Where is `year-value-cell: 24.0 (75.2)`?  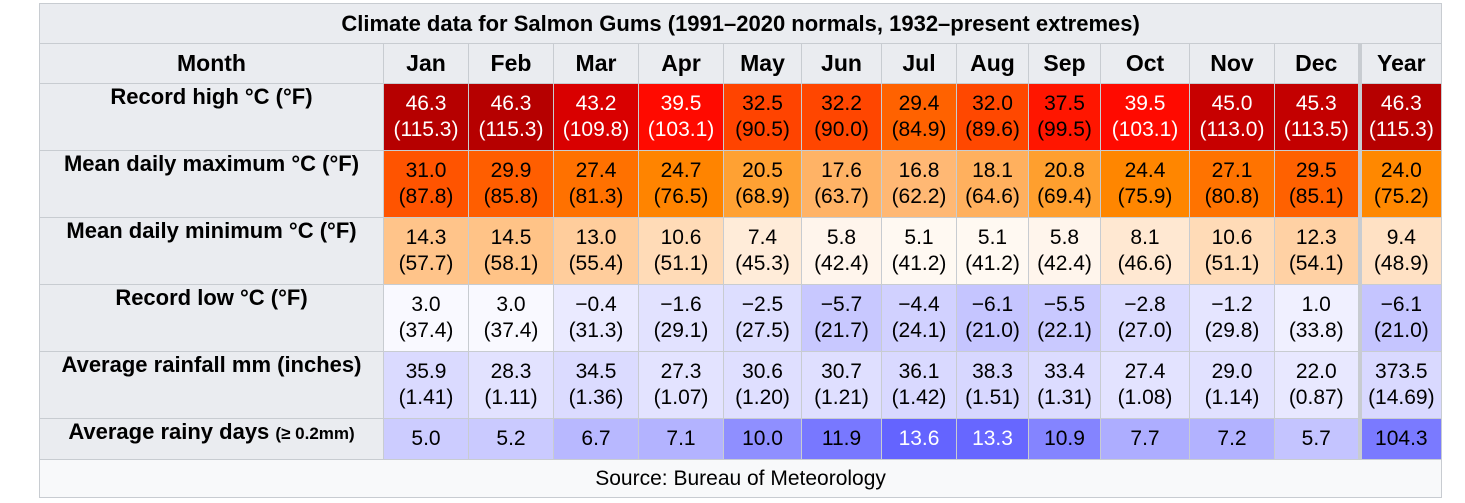 year-value-cell: 24.0 (75.2) is located at coordinates (1400, 184).